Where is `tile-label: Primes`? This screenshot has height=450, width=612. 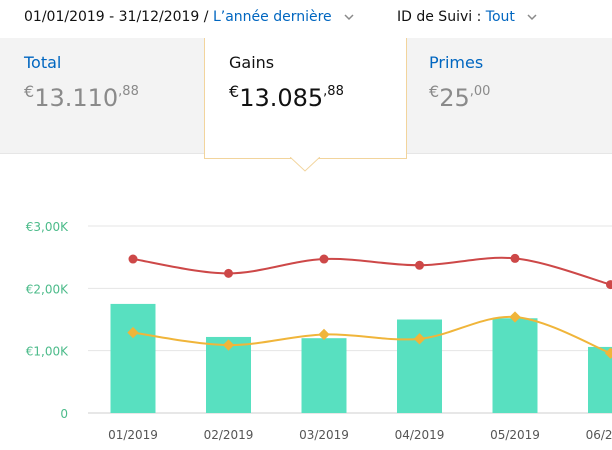 tile-label: Primes is located at coordinates (456, 62).